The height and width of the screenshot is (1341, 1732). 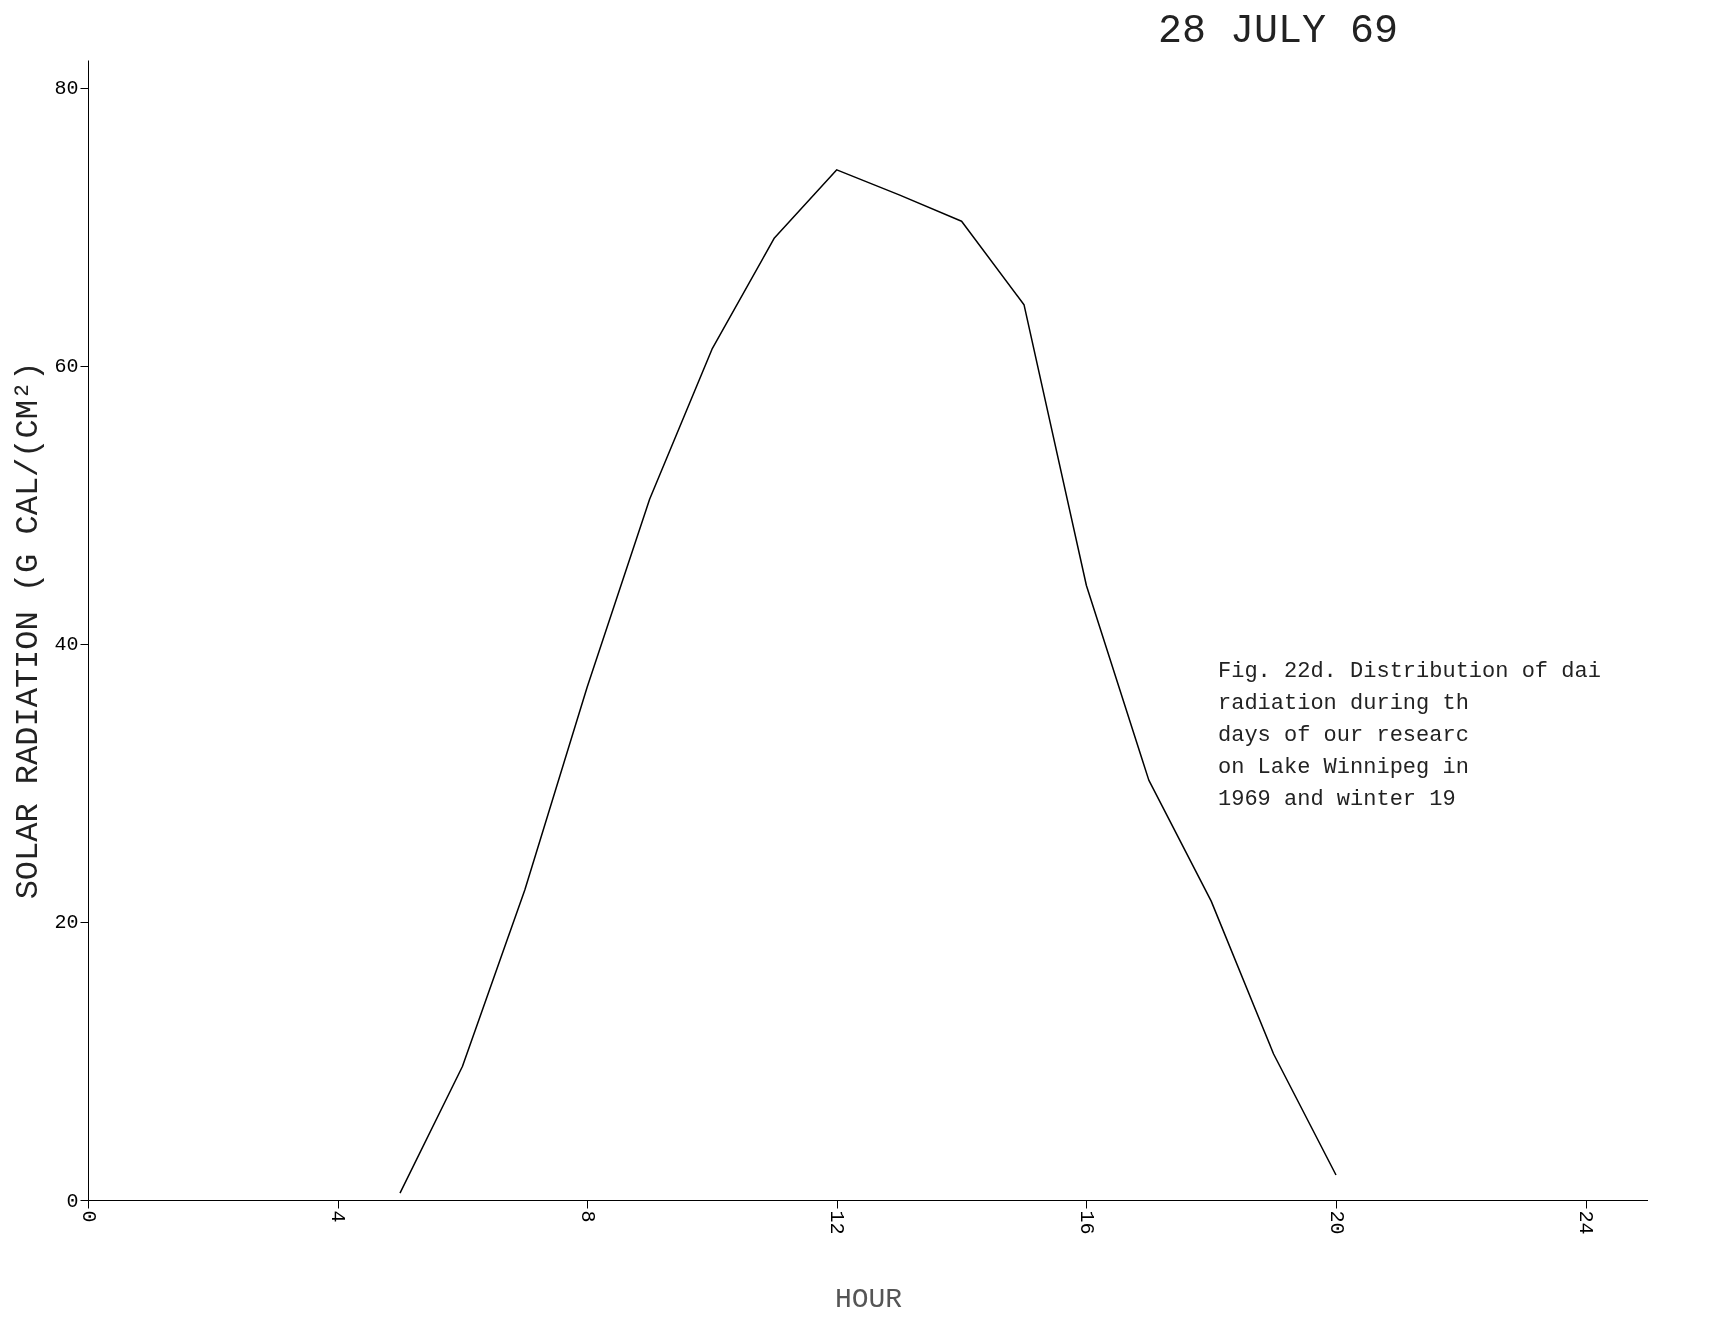 I want to click on y-tick-label: 60, so click(x=66, y=367).